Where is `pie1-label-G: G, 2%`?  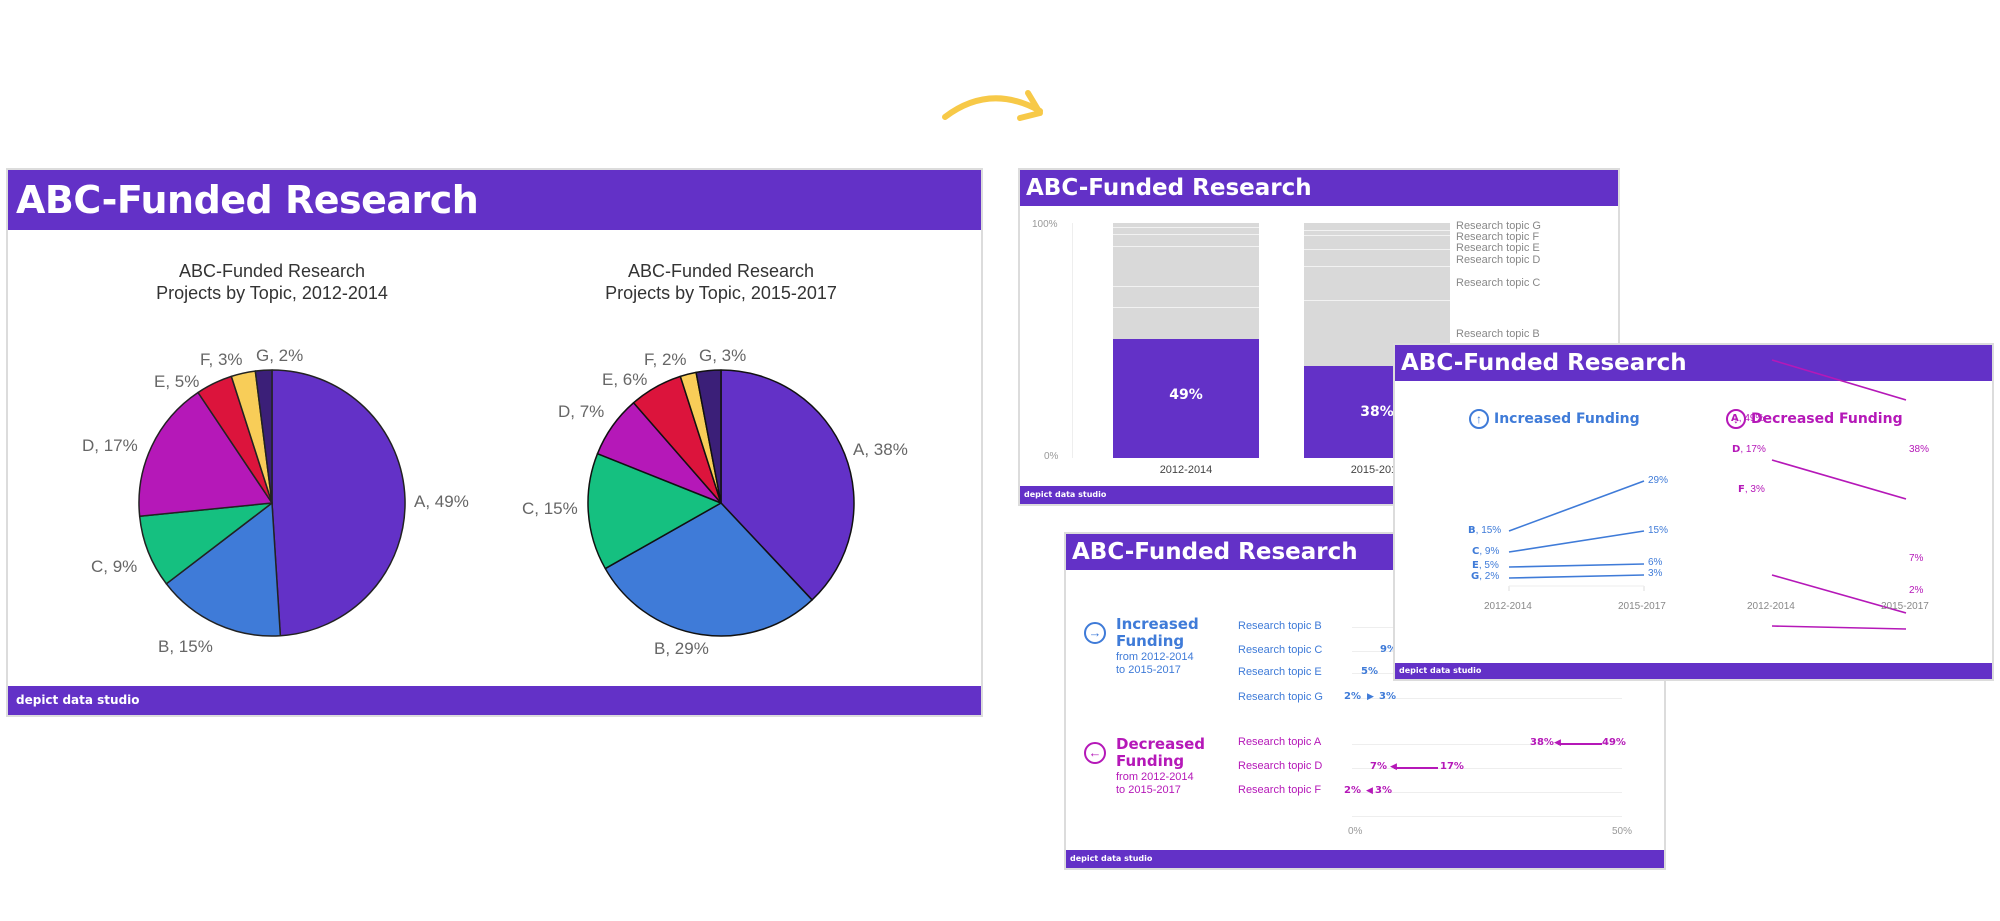
pie1-label-G: G, 2% is located at coordinates (280, 355).